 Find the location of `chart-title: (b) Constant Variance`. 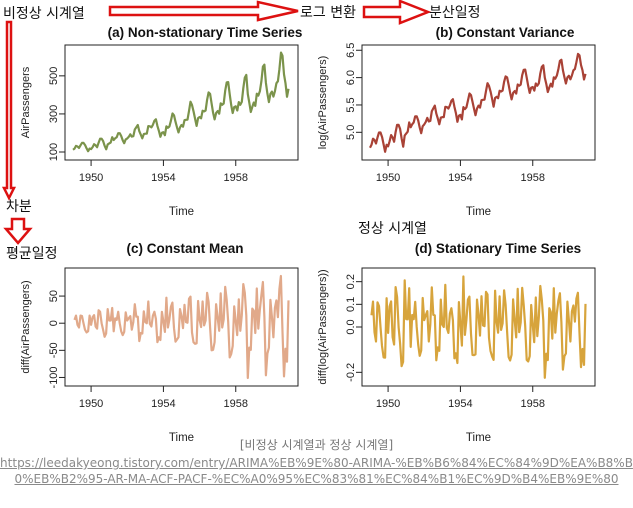

chart-title: (b) Constant Variance is located at coordinates (505, 32).